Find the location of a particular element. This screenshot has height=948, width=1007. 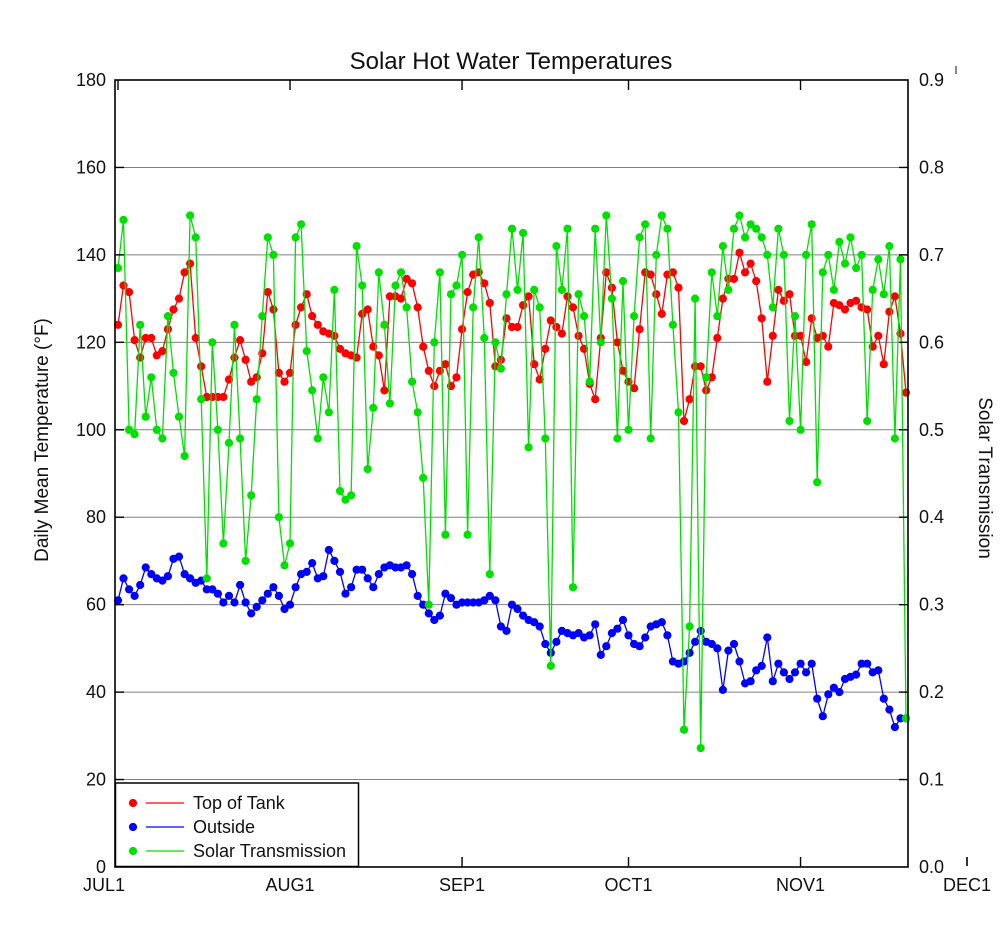

legend-marker is located at coordinates (133, 803).